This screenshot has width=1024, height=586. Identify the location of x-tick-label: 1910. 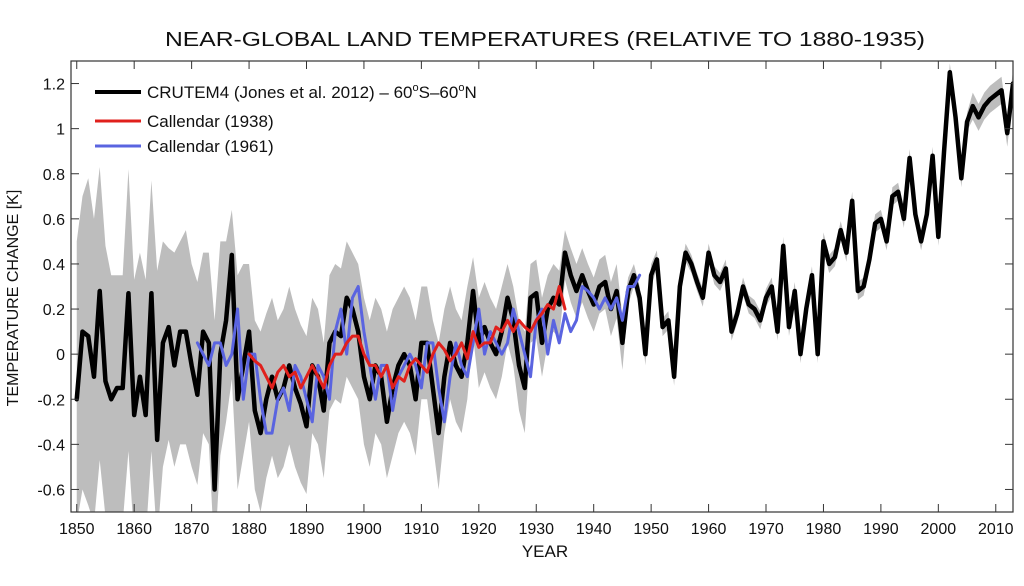
(422, 529).